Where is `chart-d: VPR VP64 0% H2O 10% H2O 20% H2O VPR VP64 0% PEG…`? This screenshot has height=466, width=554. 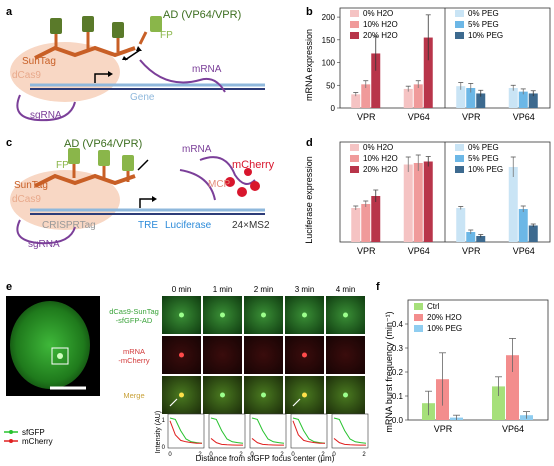 chart-d: VPR VP64 0% H2O 10% H2O 20% H2O VPR VP64 0% PEG… is located at coordinates (445, 198).